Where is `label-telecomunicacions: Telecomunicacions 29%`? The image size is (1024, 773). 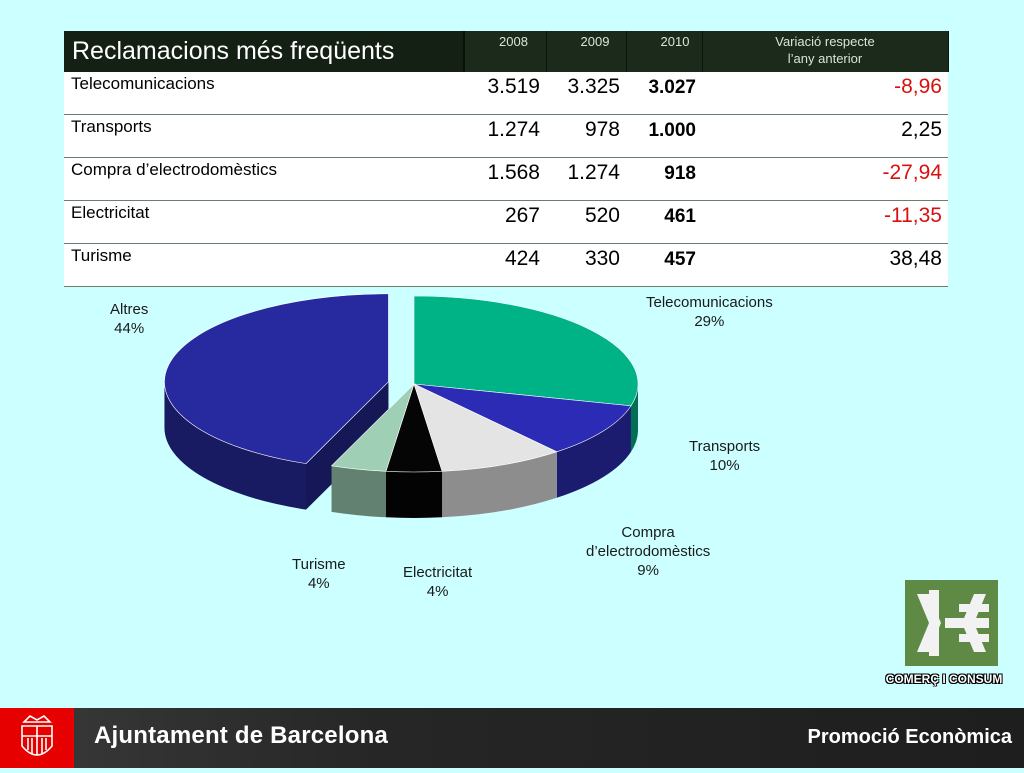 label-telecomunicacions: Telecomunicacions 29% is located at coordinates (709, 312).